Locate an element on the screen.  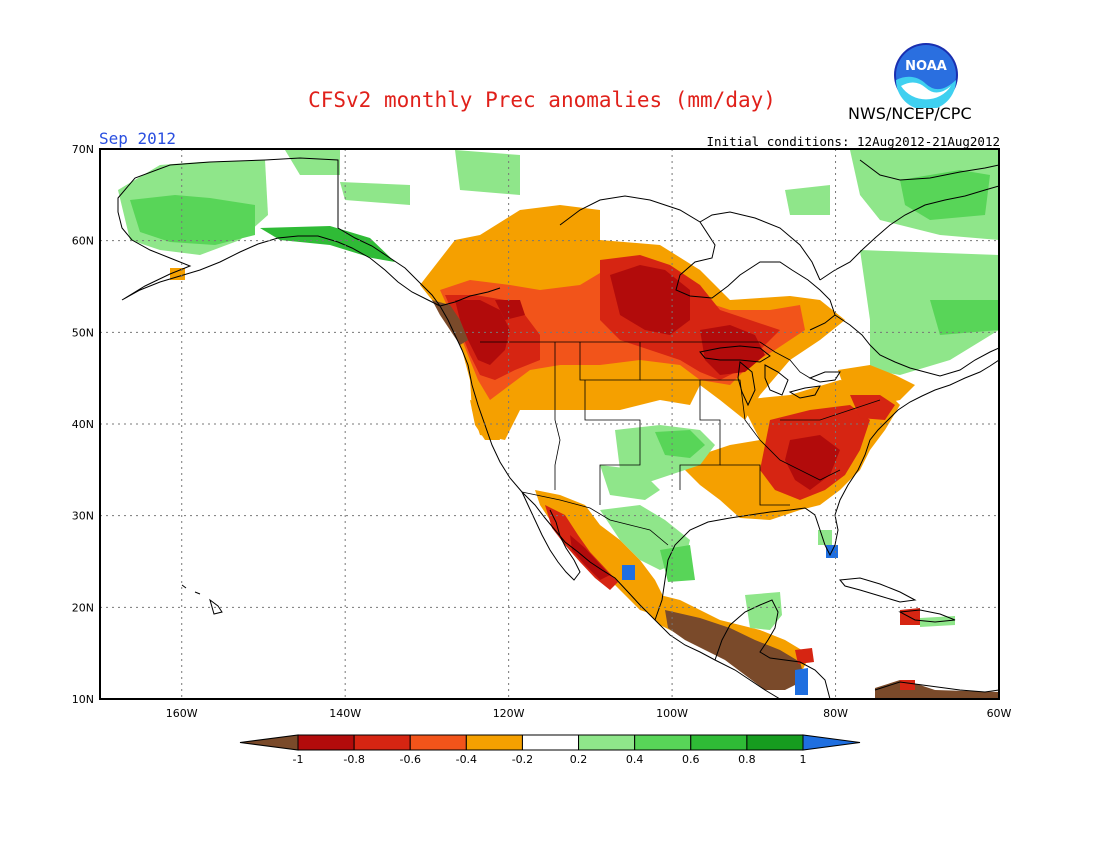
colorbar-label: 0.8 is located at coordinates (747, 759).